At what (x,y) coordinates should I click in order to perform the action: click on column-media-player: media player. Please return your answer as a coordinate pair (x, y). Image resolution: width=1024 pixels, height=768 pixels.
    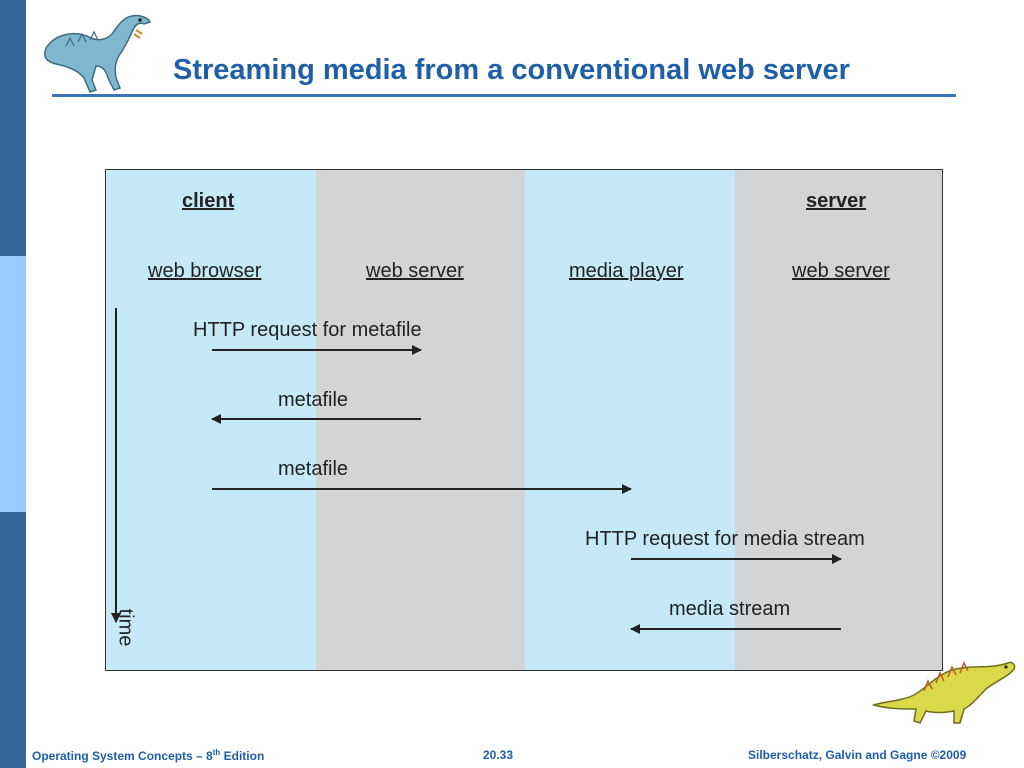
    Looking at the image, I should click on (626, 271).